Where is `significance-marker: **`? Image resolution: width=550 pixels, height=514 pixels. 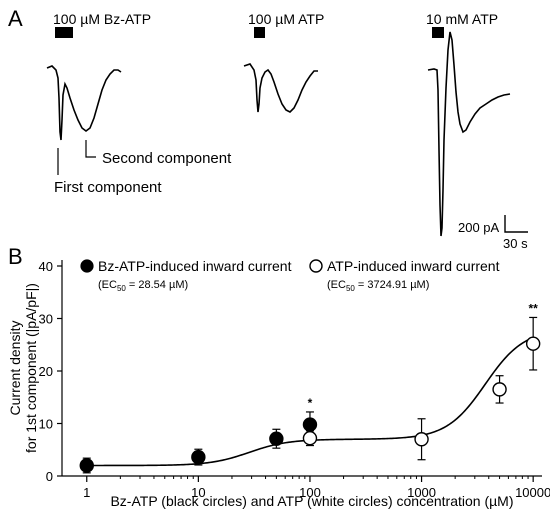
significance-marker: ** is located at coordinates (533, 308).